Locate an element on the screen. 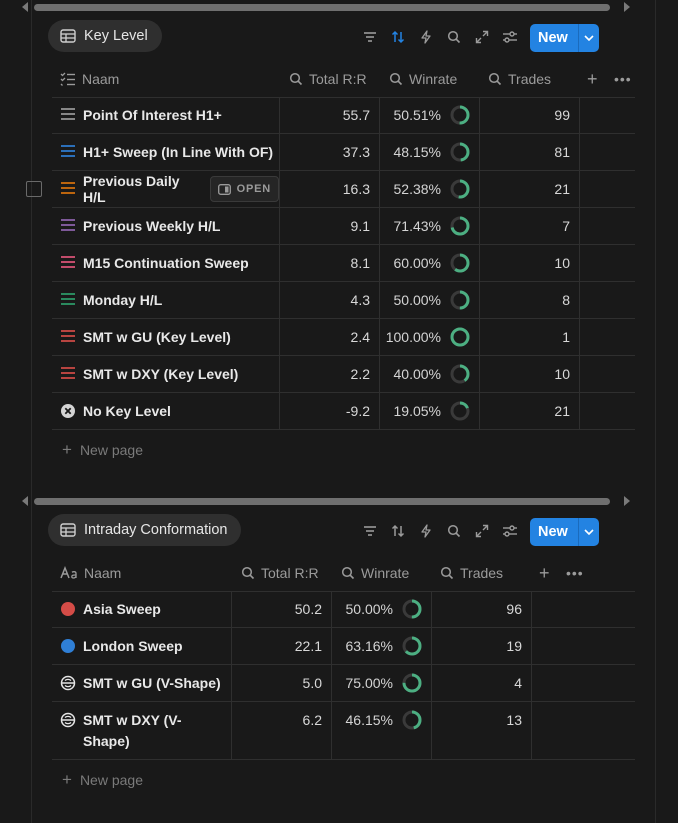 This screenshot has width=678, height=823. row-name-cell: Previous Weekly H/L is located at coordinates (166, 226).